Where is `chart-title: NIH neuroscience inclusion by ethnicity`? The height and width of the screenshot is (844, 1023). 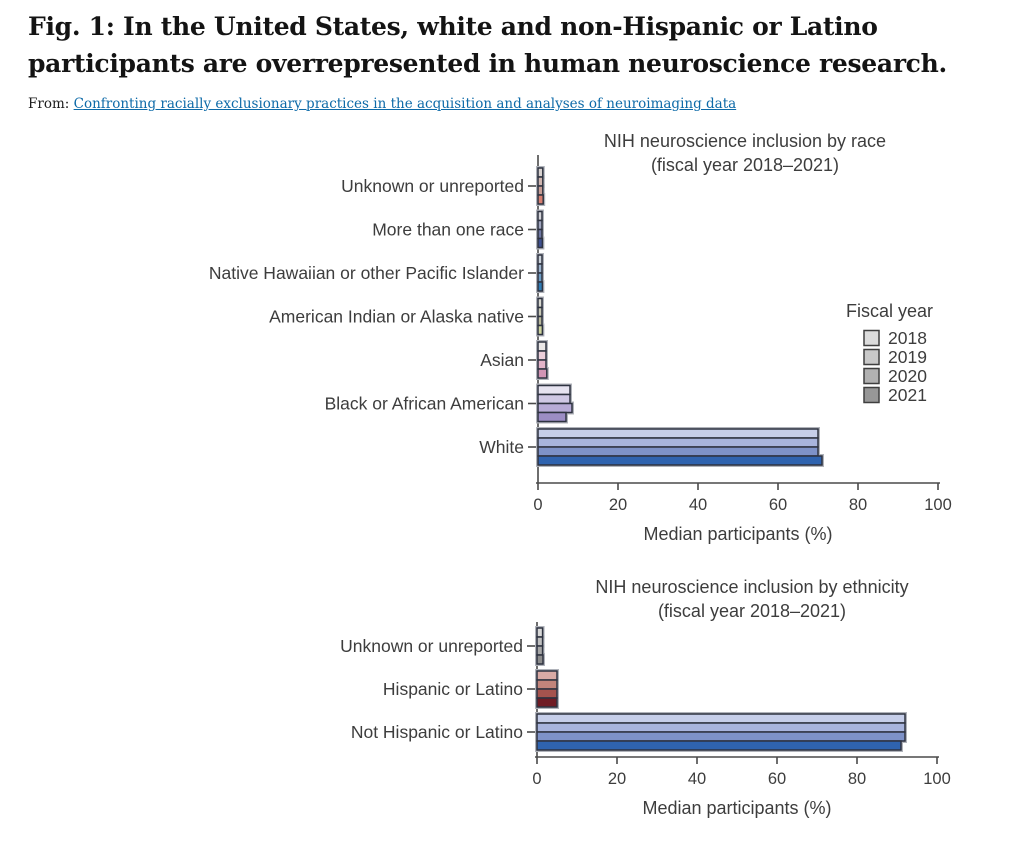 chart-title: NIH neuroscience inclusion by ethnicity is located at coordinates (751, 587).